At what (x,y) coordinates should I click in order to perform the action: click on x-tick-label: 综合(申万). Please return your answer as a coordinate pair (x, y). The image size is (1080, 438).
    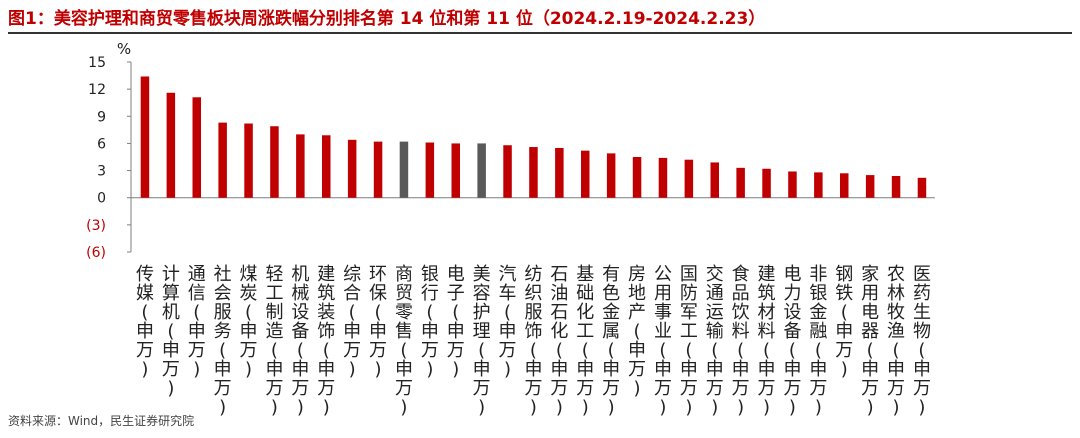
    Looking at the image, I should click on (352, 322).